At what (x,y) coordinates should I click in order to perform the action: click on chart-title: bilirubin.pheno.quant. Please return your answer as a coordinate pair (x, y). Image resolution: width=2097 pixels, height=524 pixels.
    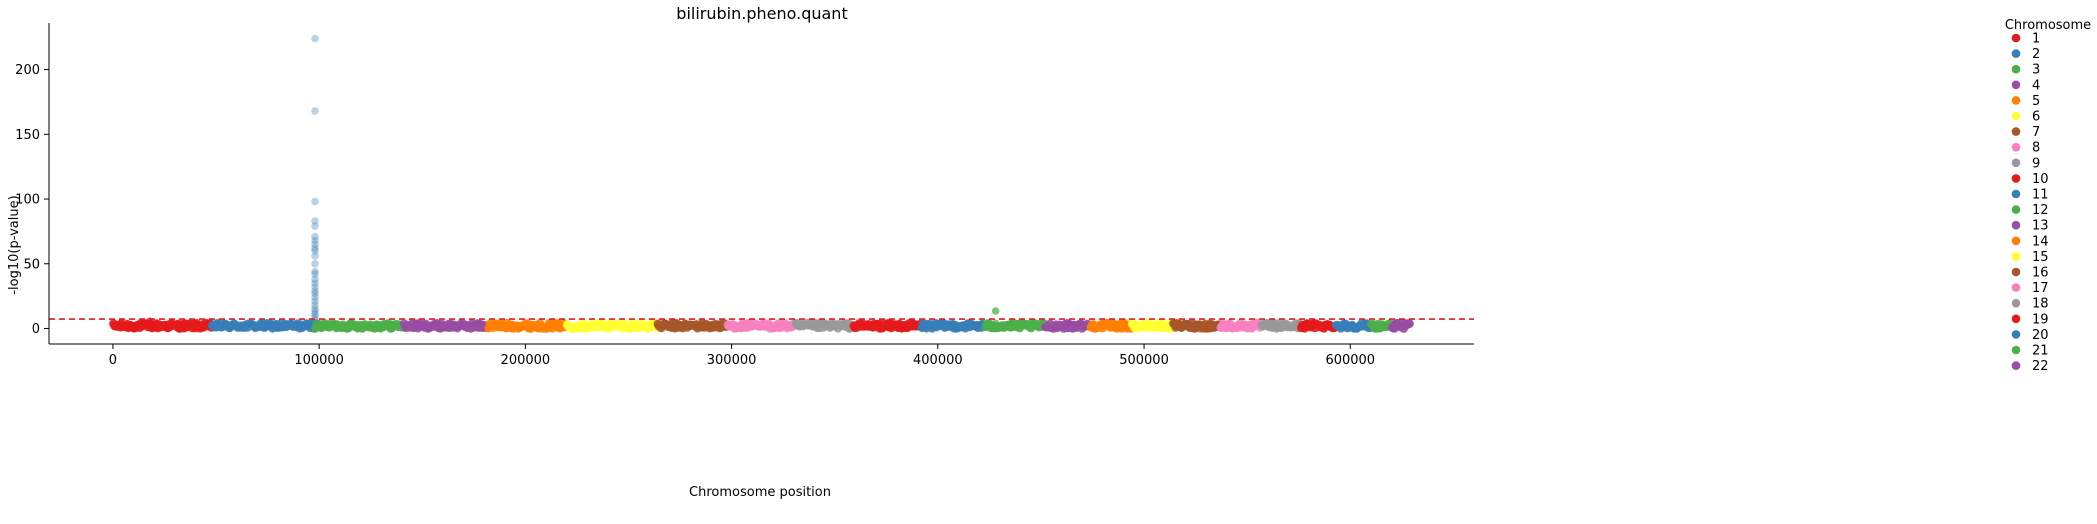
    Looking at the image, I should click on (761, 13).